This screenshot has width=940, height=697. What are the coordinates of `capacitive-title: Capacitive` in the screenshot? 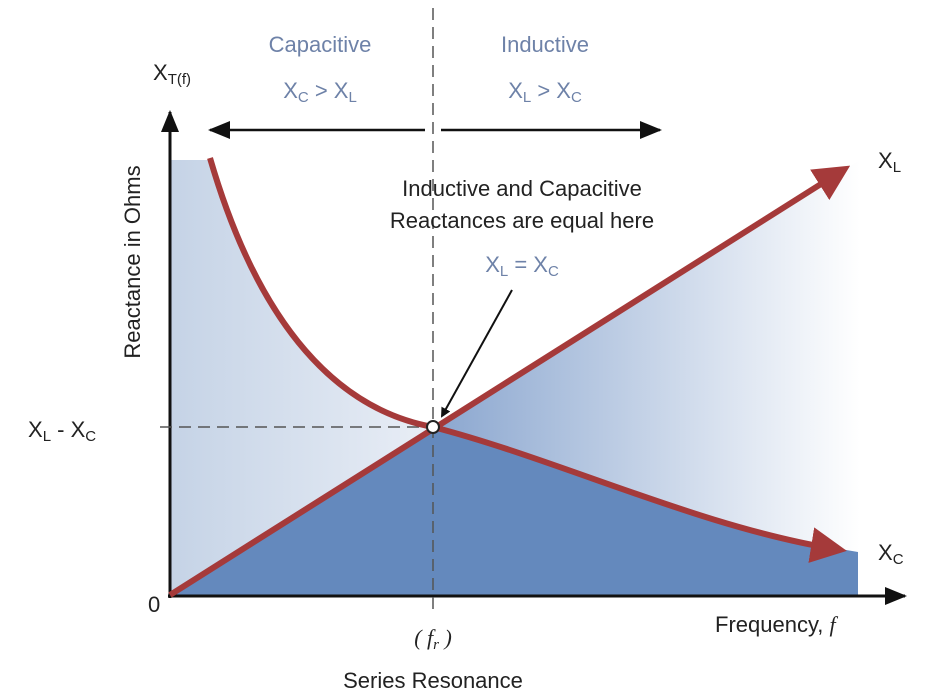 It's located at (320, 44).